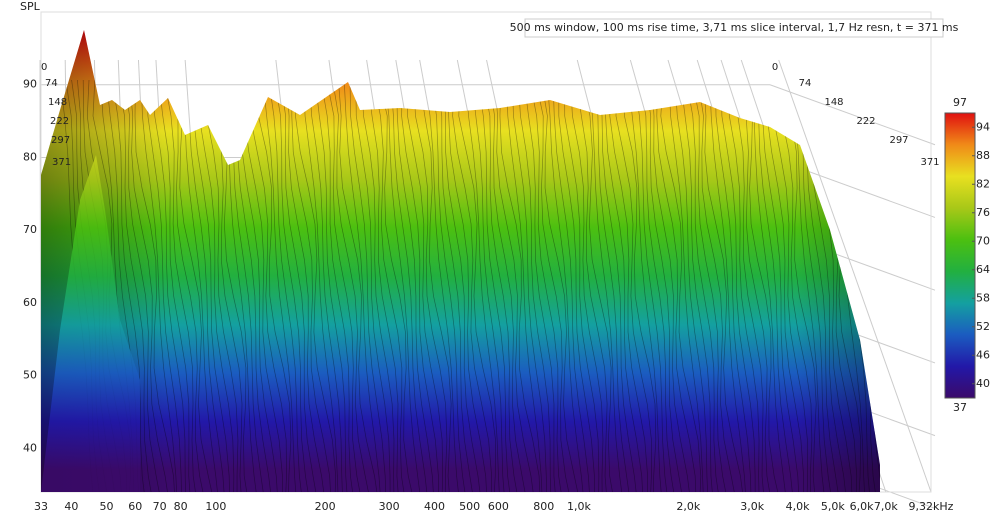 The image size is (1000, 518). Describe the element at coordinates (983, 212) in the screenshot. I see `colorbar-tick-label: 76` at that location.